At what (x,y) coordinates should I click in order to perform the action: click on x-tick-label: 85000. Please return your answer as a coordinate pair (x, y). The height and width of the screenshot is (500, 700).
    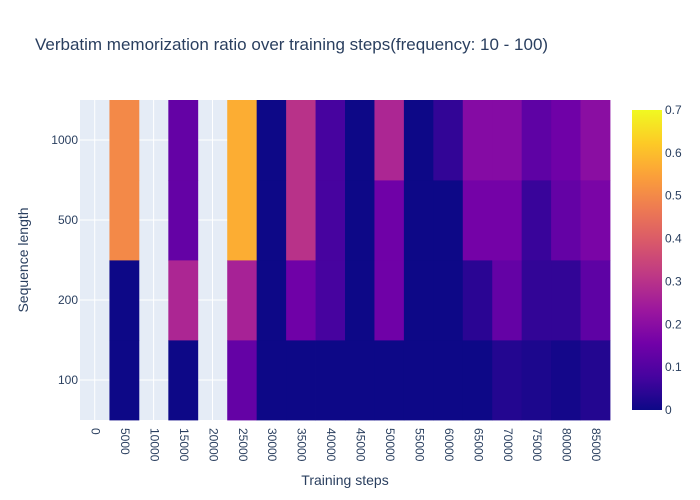
    Looking at the image, I should click on (596, 445).